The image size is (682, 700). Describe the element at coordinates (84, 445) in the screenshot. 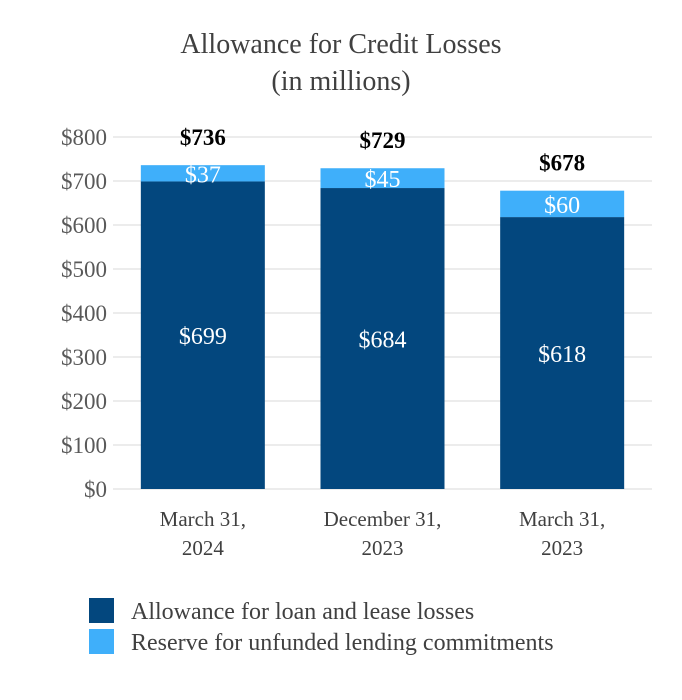

I see `y-tick-label: $100` at that location.